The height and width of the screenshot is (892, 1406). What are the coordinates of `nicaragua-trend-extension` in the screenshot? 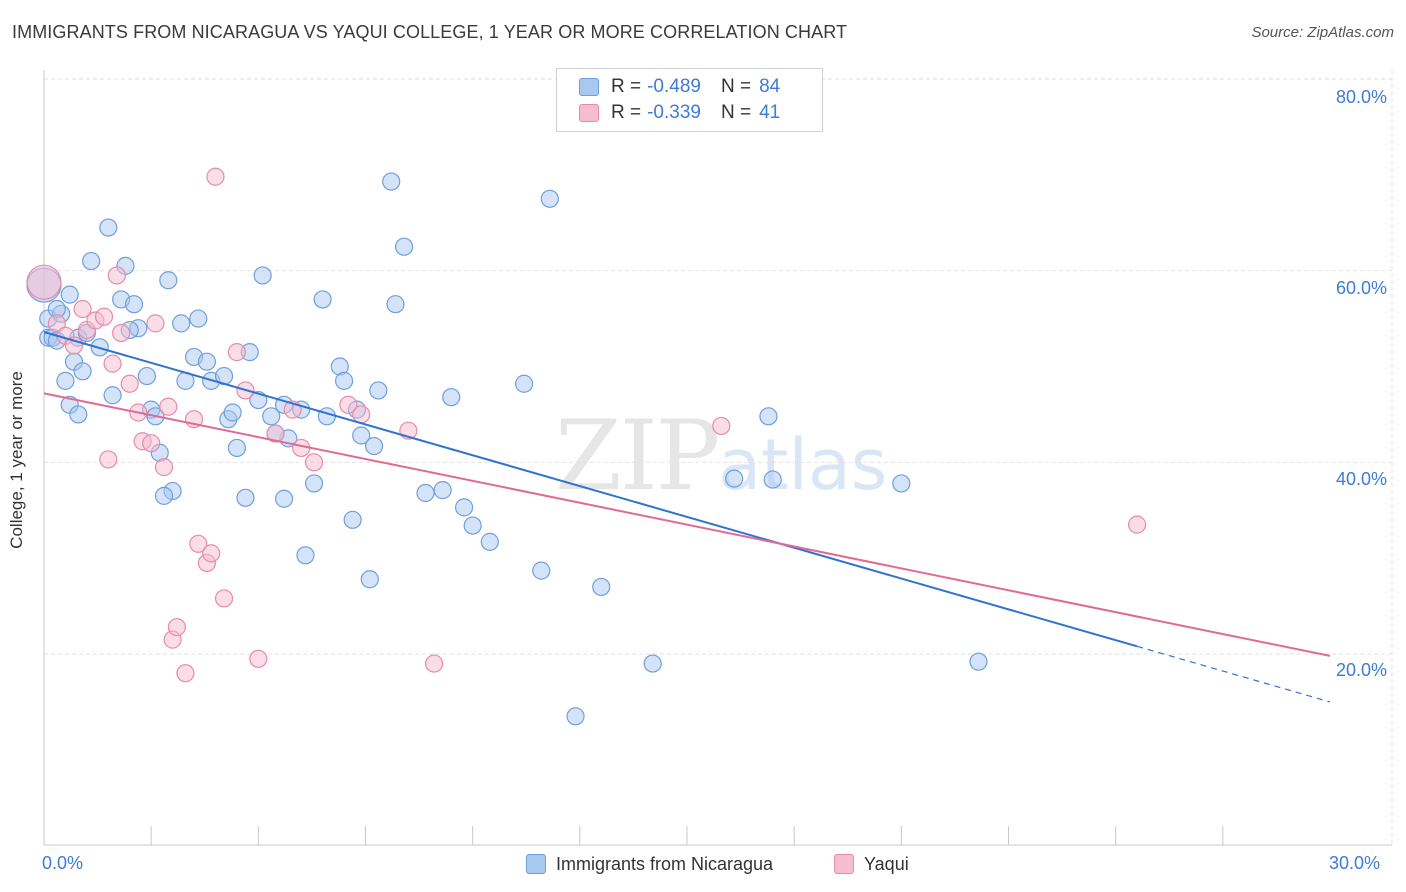 It's located at (1233, 674).